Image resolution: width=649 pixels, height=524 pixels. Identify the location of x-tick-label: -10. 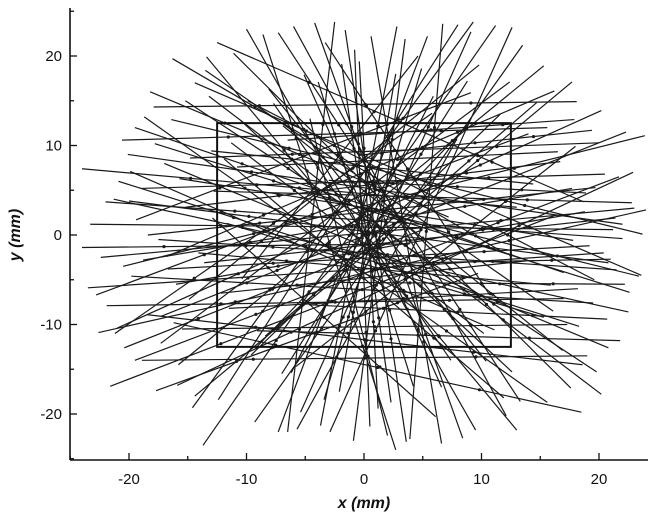
(247, 479).